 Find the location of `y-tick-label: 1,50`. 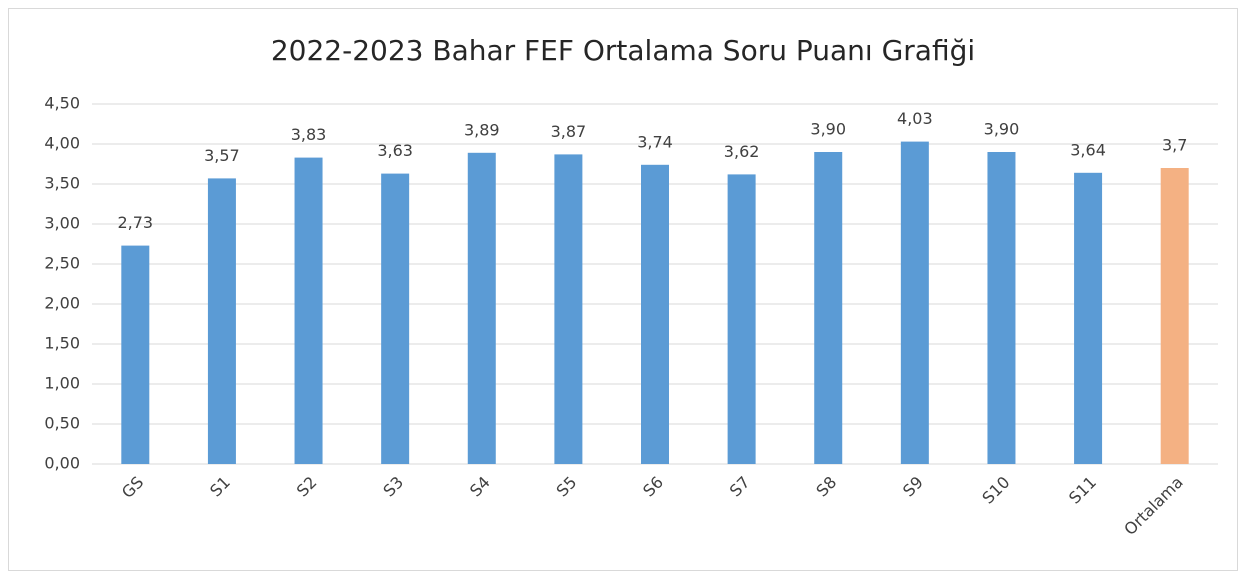

y-tick-label: 1,50 is located at coordinates (62, 343).